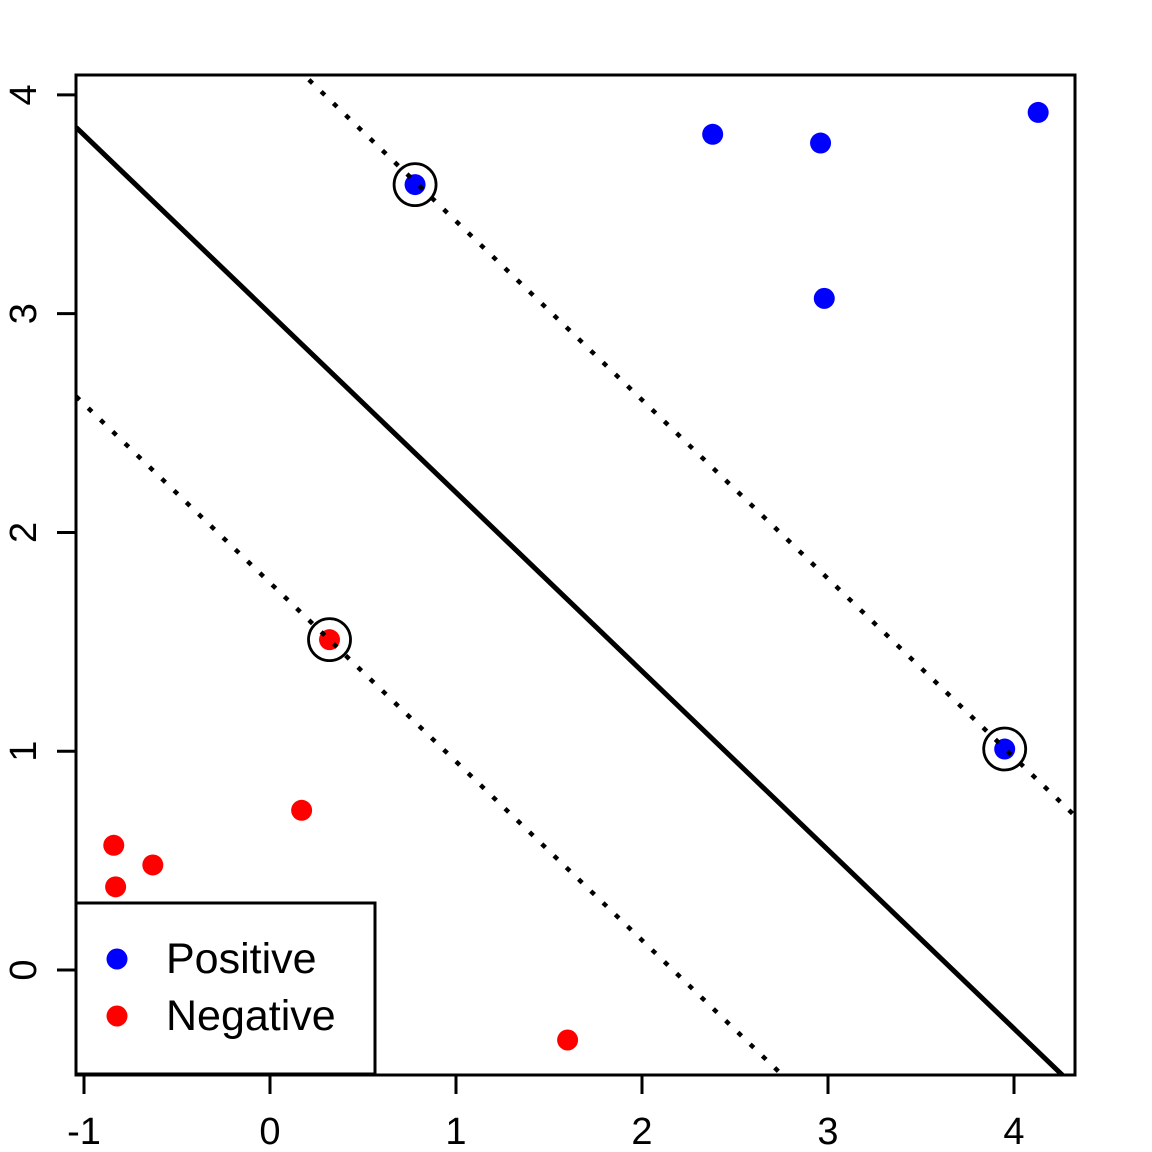  What do you see at coordinates (24, 313) in the screenshot?
I see `y-tick-label: 3` at bounding box center [24, 313].